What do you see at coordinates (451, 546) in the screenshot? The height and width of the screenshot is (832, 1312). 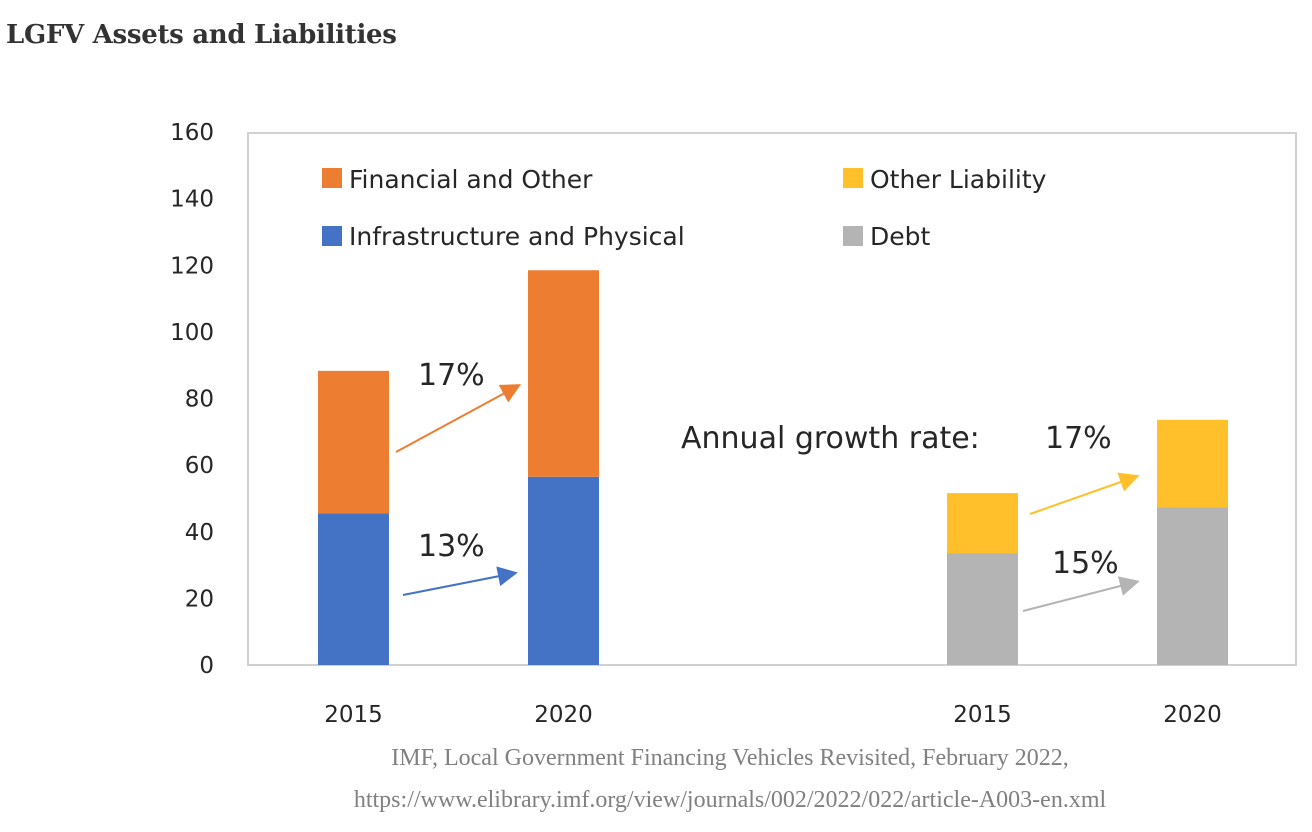 I see `label-infrastructure-growth: 13%` at bounding box center [451, 546].